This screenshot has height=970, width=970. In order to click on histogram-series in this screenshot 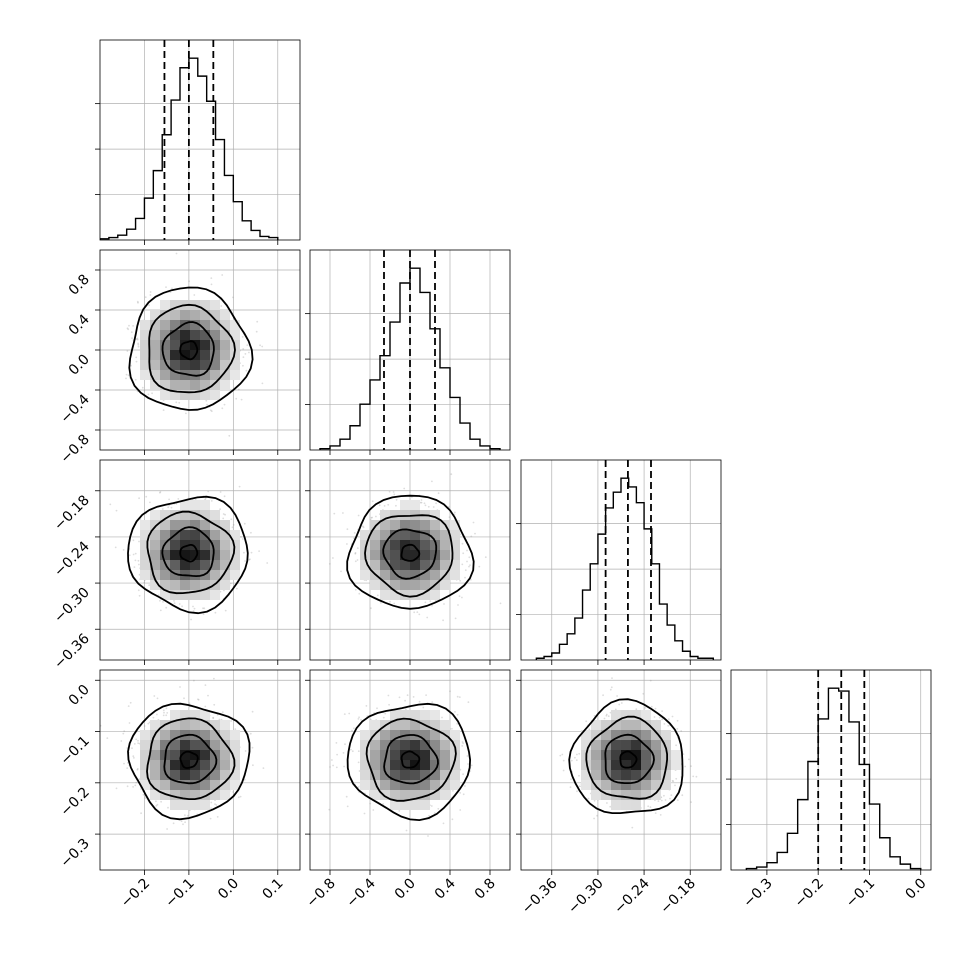, I will do `click(625, 568)`.